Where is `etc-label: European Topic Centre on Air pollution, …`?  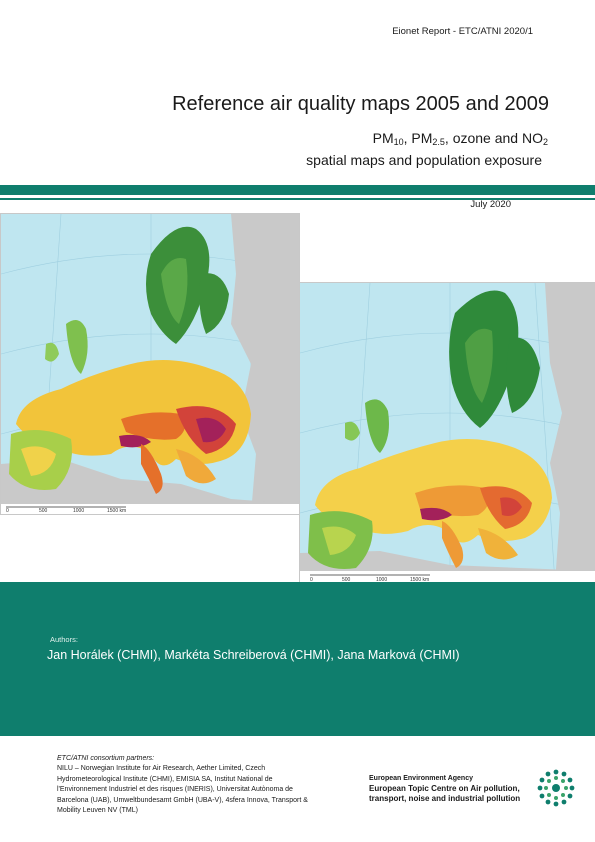
etc-label: European Topic Centre on Air pollution, … is located at coordinates (449, 794).